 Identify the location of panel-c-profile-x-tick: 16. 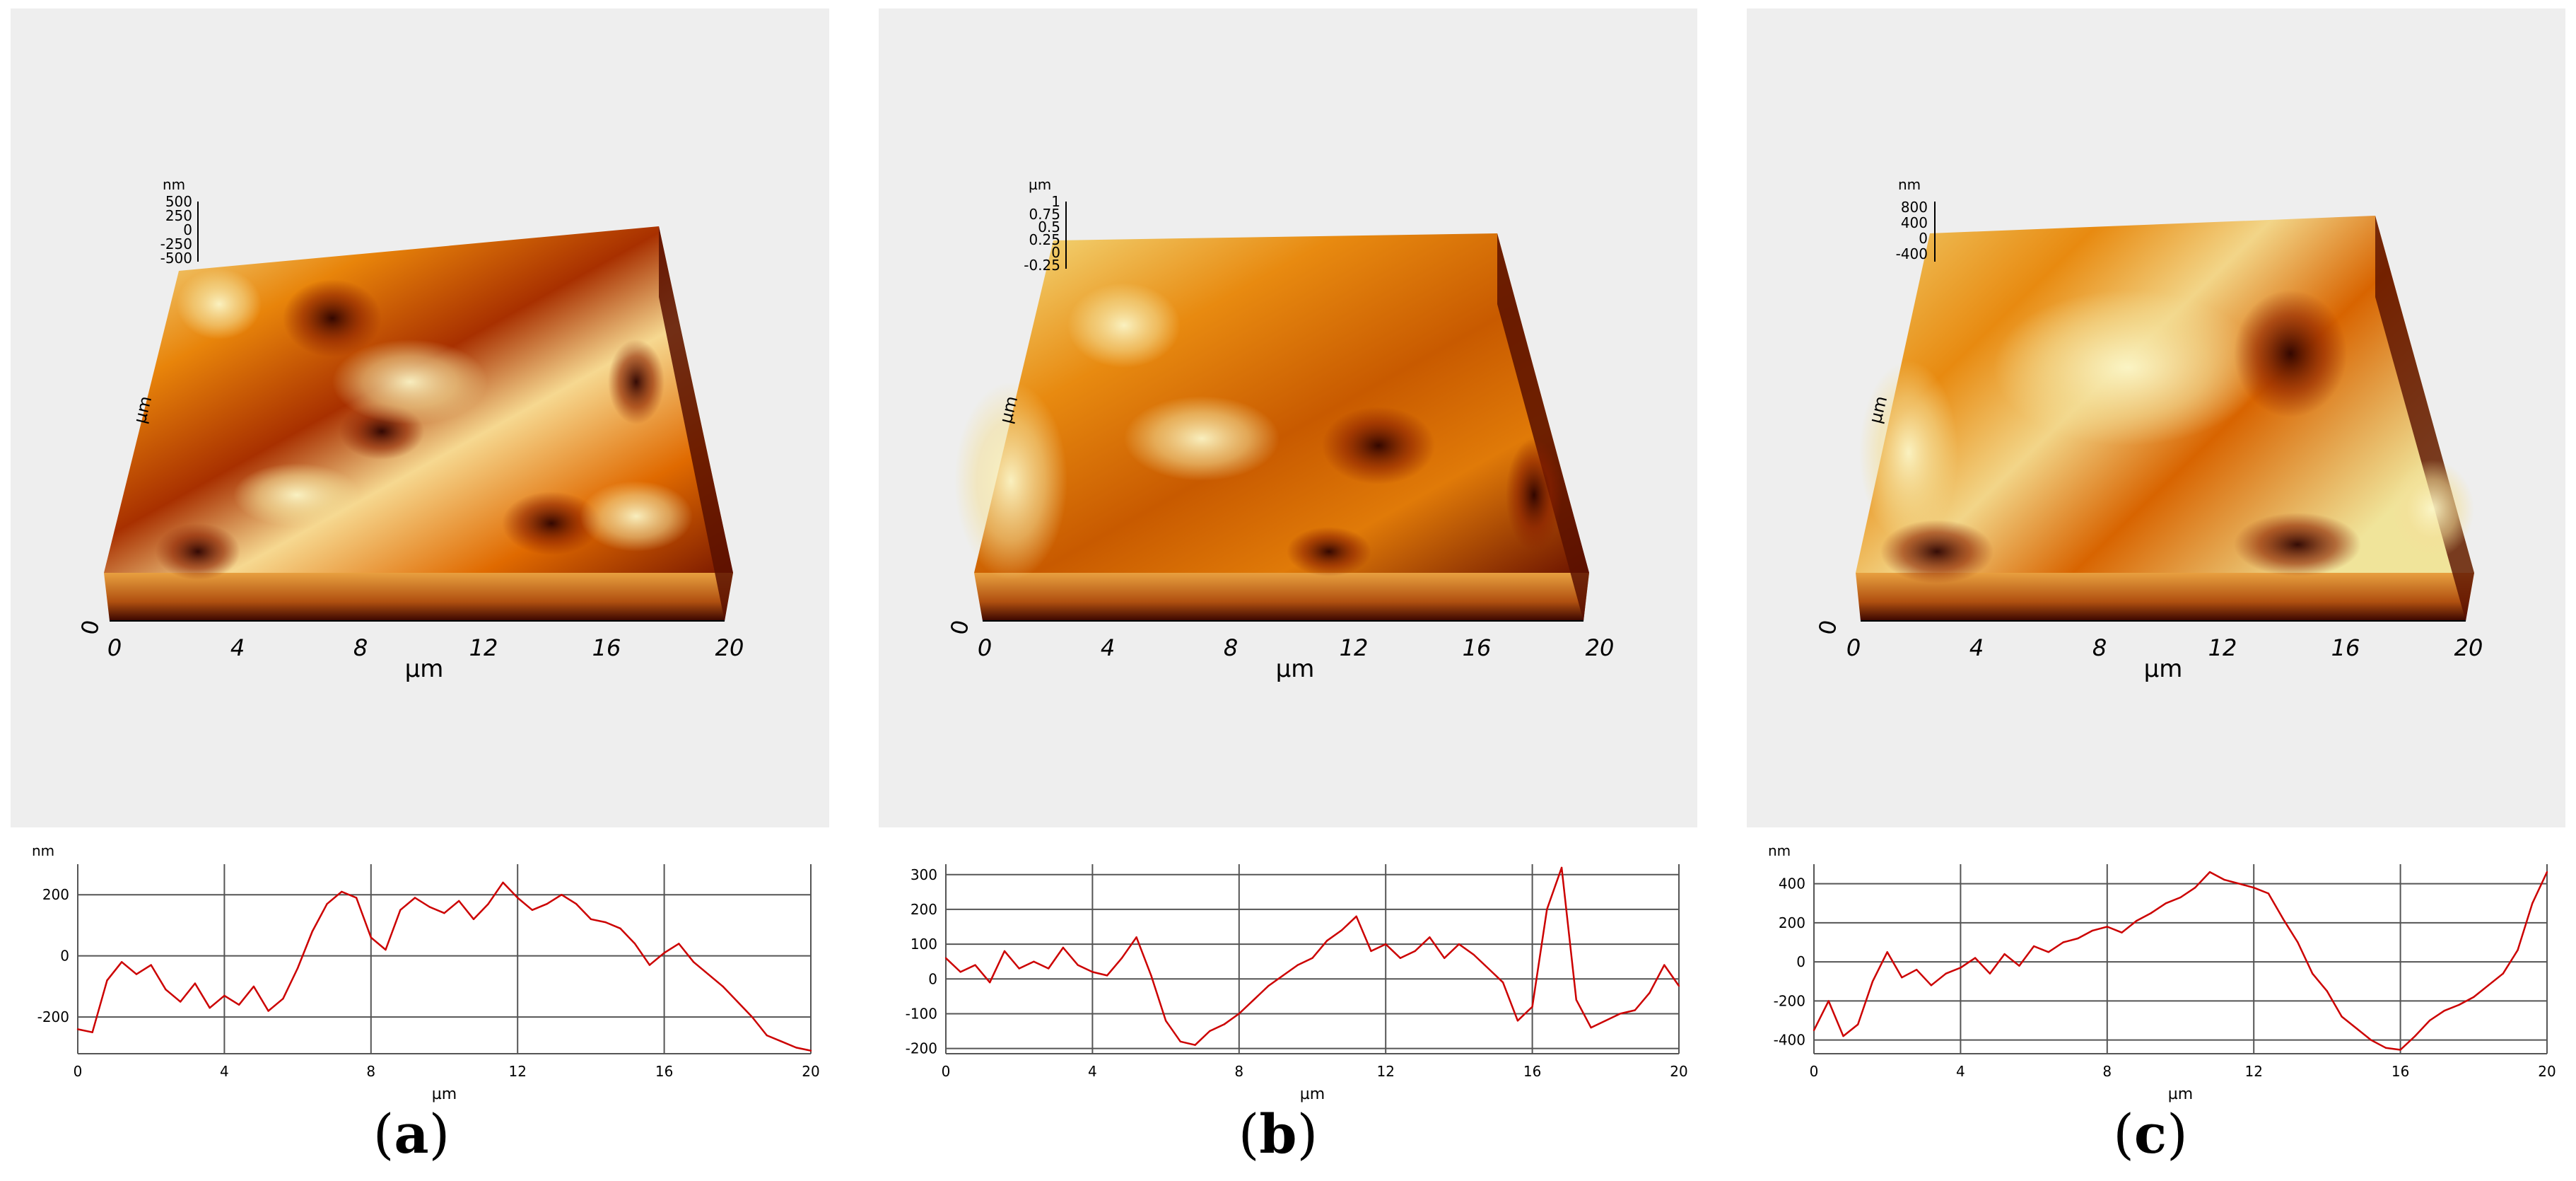
(2400, 1071).